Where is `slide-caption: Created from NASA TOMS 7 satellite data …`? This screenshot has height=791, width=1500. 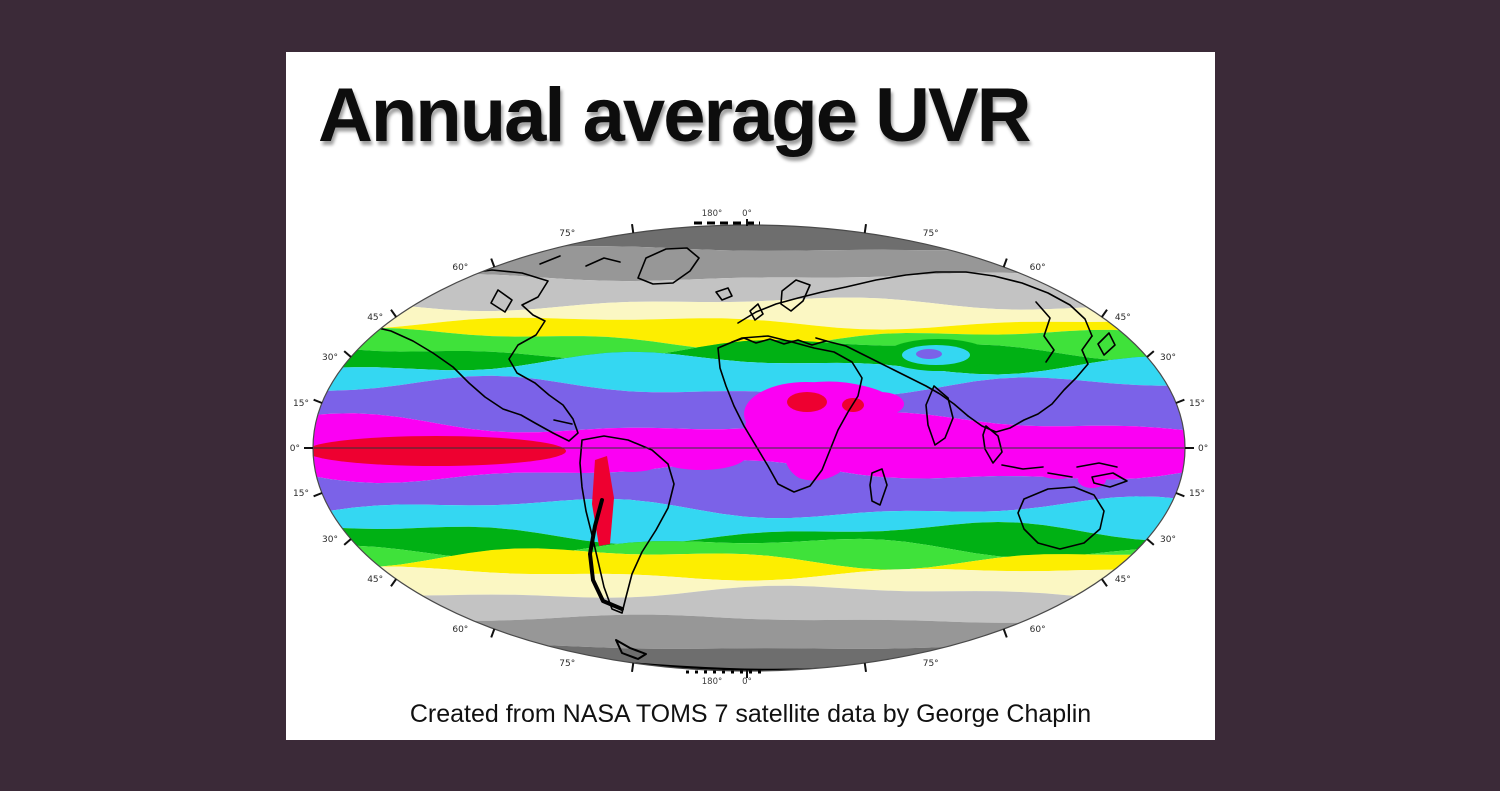 slide-caption: Created from NASA TOMS 7 satellite data … is located at coordinates (750, 714).